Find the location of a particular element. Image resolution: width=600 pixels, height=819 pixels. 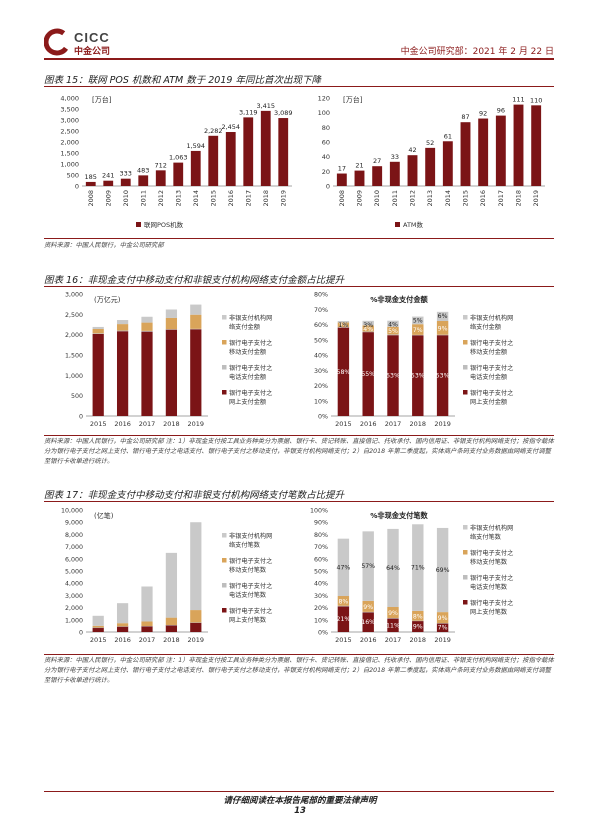

data-label: 17 is located at coordinates (342, 169).